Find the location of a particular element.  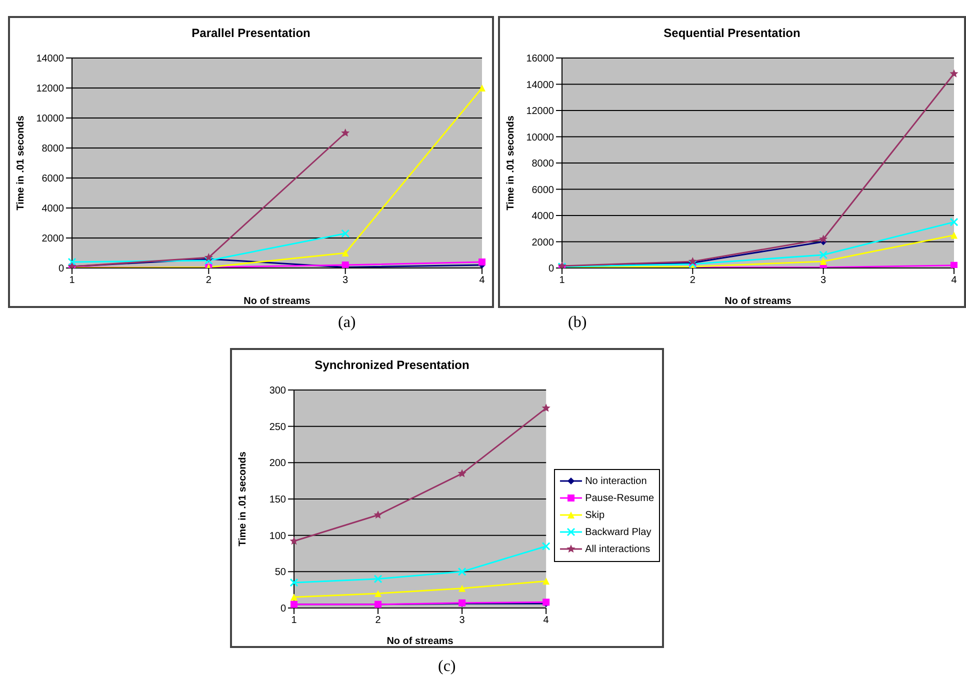

legend-label: Pause-Resume is located at coordinates (619, 498).